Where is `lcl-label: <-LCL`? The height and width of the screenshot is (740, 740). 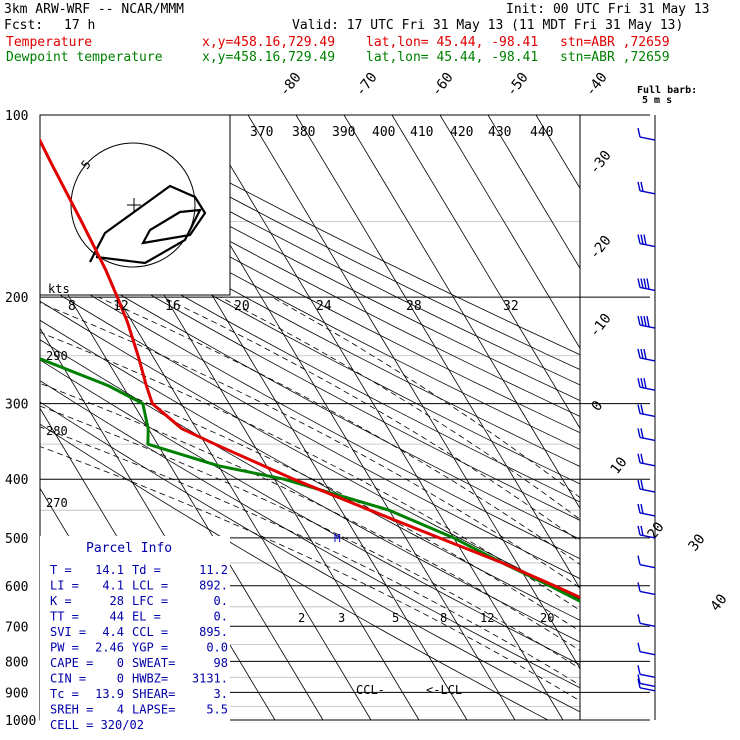
lcl-label: <-LCL is located at coordinates (444, 690).